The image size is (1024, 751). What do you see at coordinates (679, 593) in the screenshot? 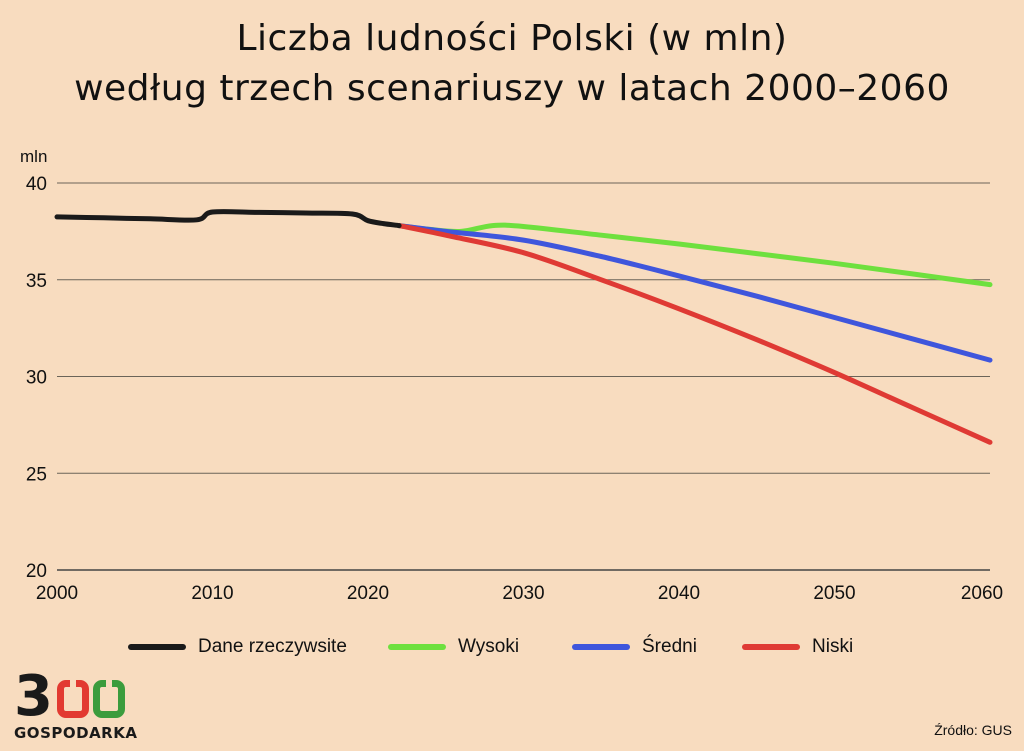
I see `x-tick-label: 2040` at bounding box center [679, 593].